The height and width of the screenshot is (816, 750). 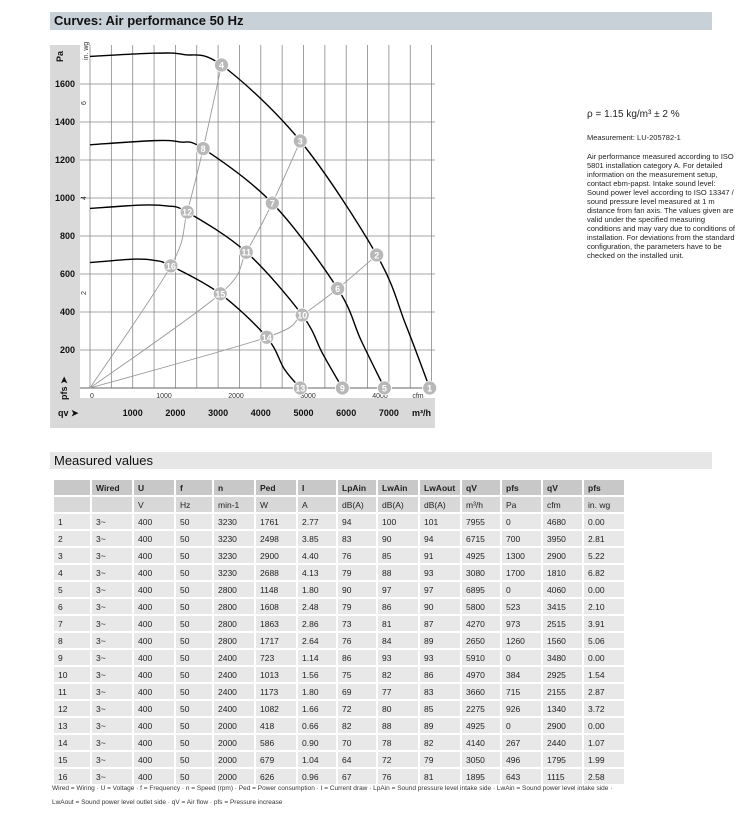 What do you see at coordinates (317, 657) in the screenshot?
I see `table-cell: 1.14` at bounding box center [317, 657].